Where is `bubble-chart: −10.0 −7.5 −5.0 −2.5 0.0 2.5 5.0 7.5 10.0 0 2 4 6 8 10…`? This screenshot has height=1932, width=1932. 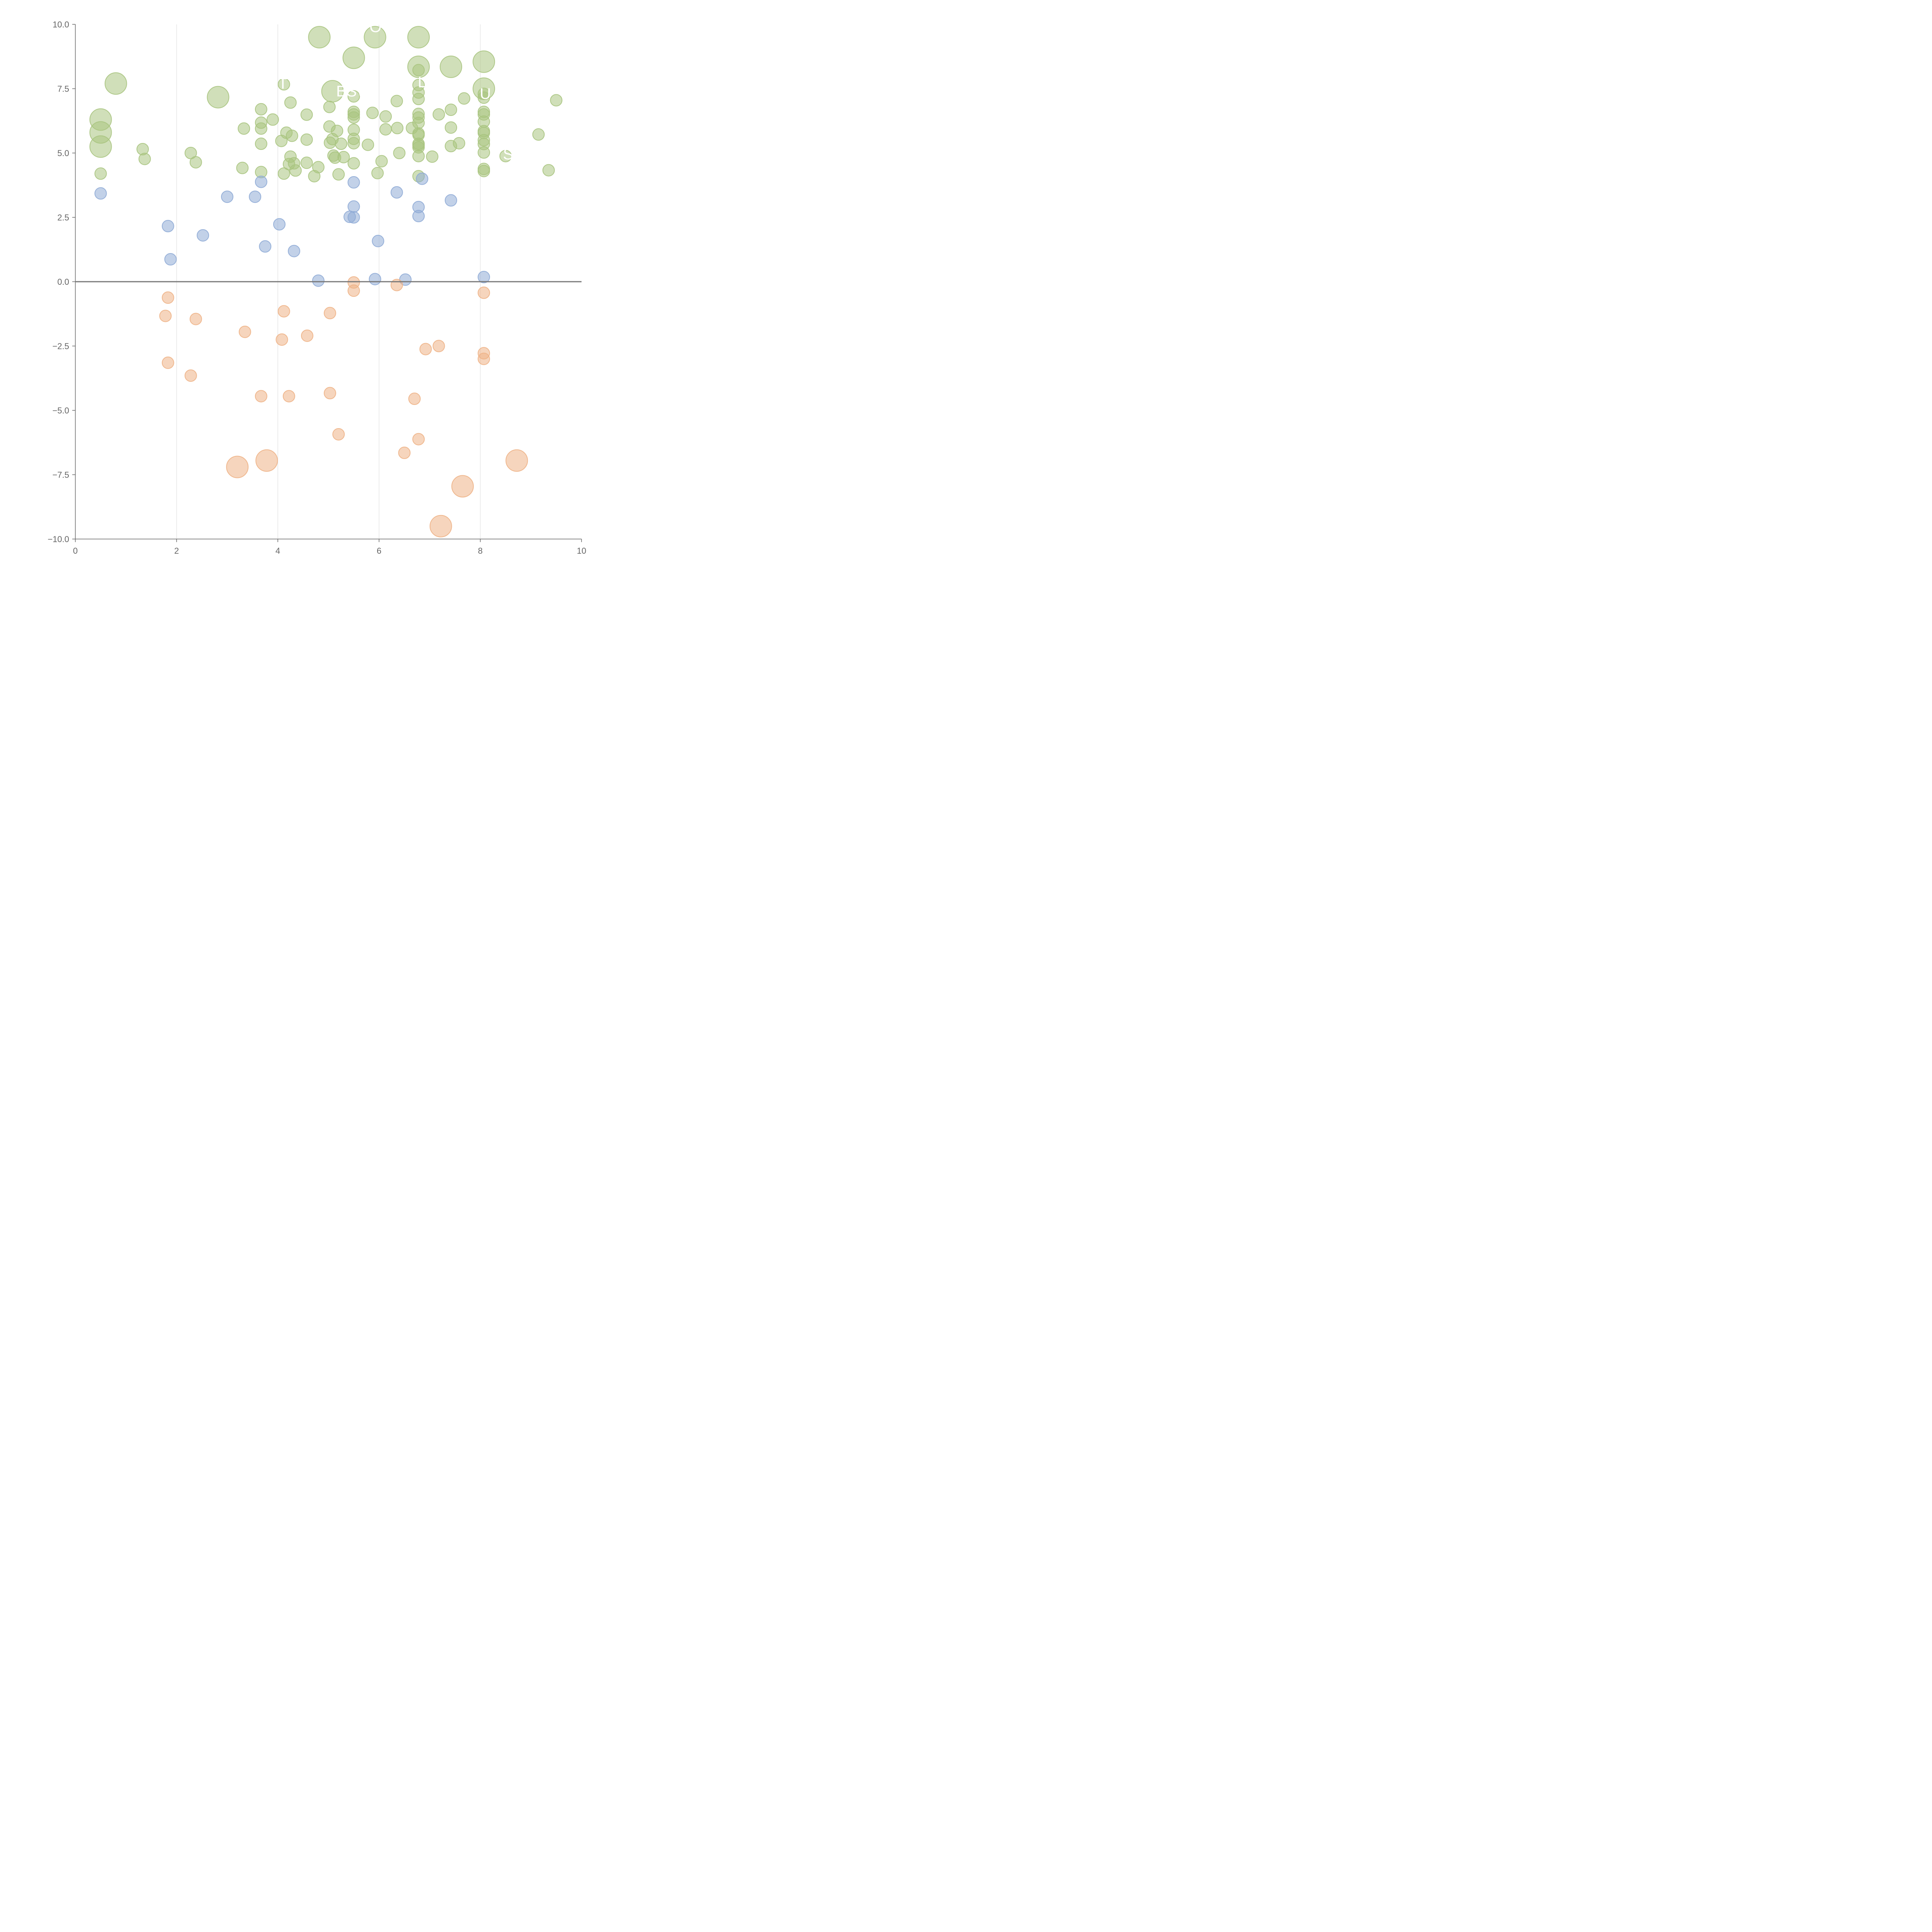 bubble-chart: −10.0 −7.5 −5.0 −2.5 0.0 2.5 5.0 7.5 10.0 0 2 4 6 8 10… is located at coordinates (317, 287).